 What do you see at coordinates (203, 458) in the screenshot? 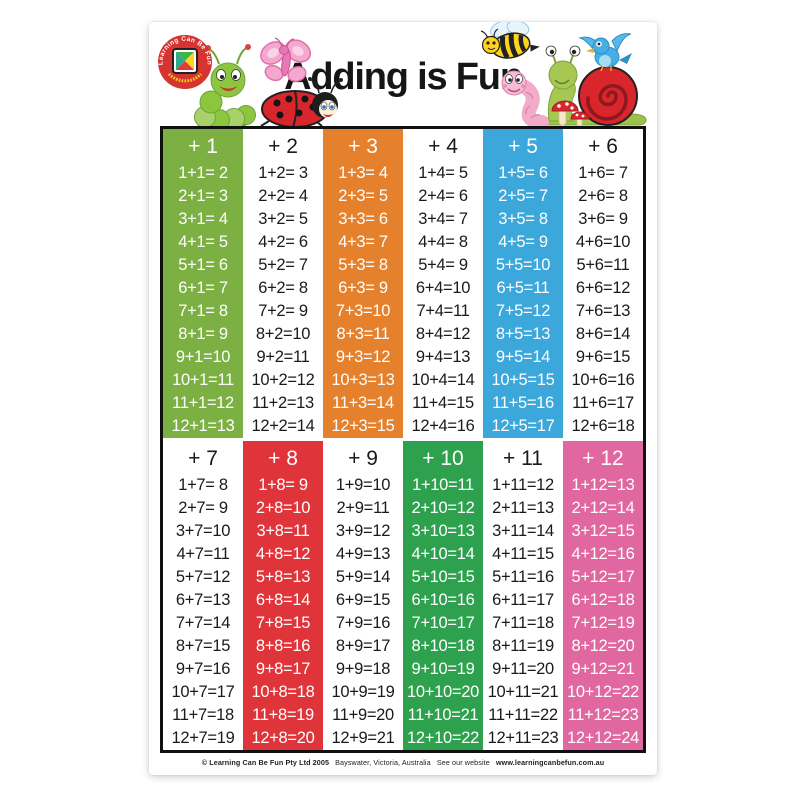
I see `column-header: + 7` at bounding box center [203, 458].